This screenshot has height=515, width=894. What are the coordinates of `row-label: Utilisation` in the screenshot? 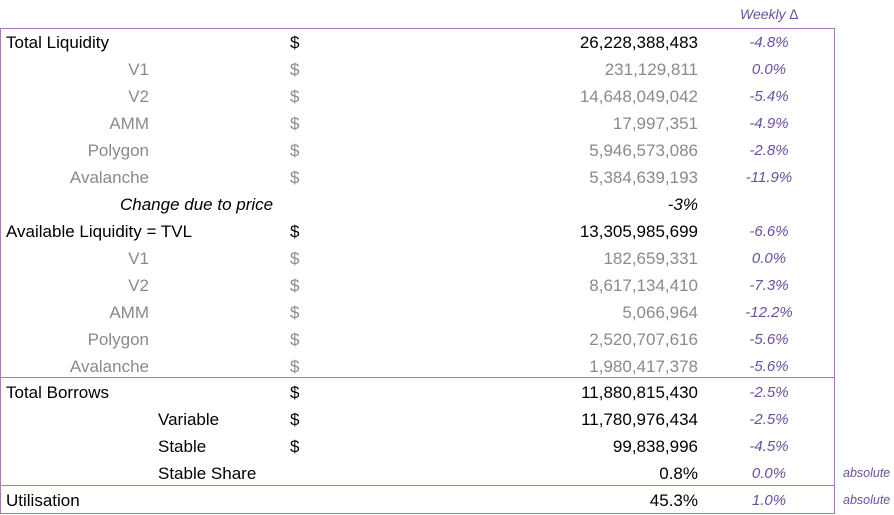 It's located at (43, 500).